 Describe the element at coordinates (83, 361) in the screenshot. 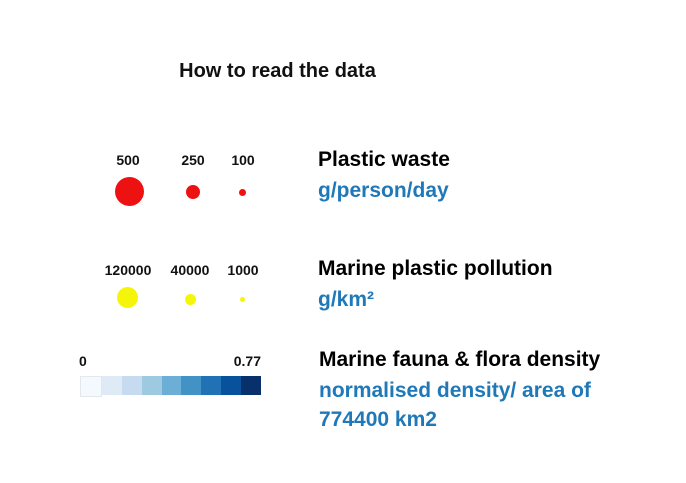

I see `scale-min-label: 0` at that location.